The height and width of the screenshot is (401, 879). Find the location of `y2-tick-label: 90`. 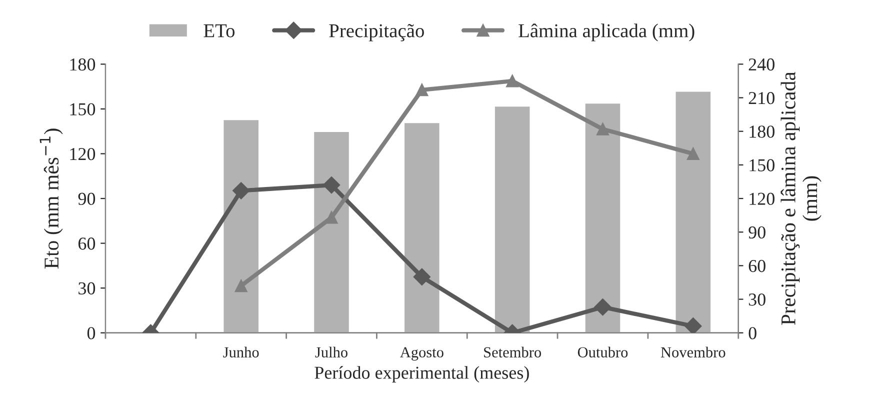

y2-tick-label: 90 is located at coordinates (757, 232).